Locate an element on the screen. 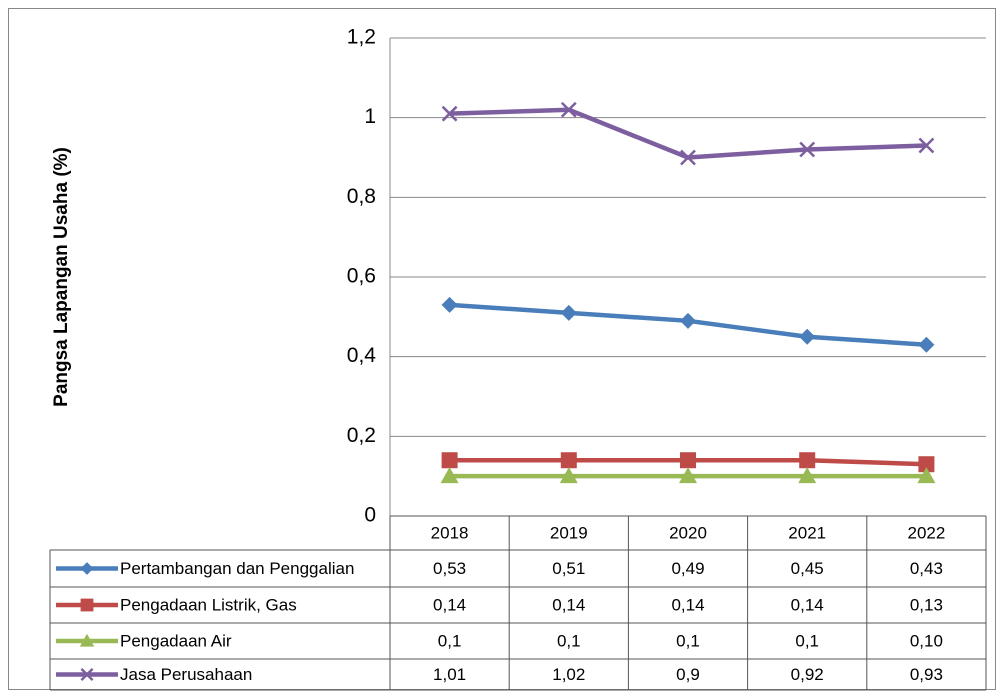 The width and height of the screenshot is (1002, 697). data-label: 0,53 is located at coordinates (449, 568).